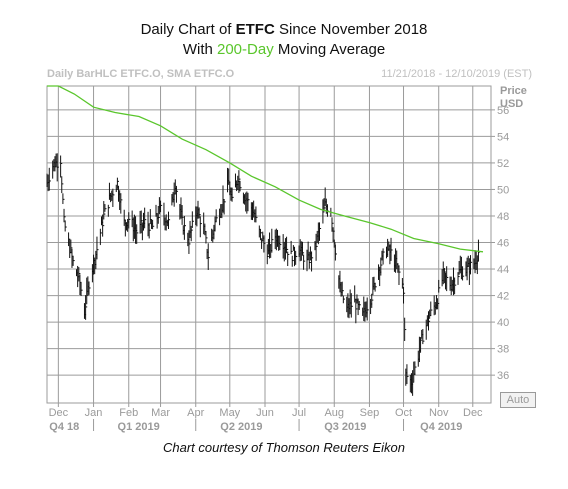 This screenshot has width=568, height=489. I want to click on y-tick-label: 42, so click(503, 297).